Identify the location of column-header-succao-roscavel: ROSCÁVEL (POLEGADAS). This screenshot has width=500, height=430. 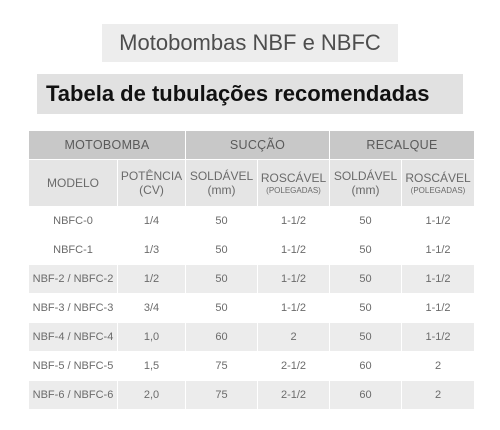
(293, 183).